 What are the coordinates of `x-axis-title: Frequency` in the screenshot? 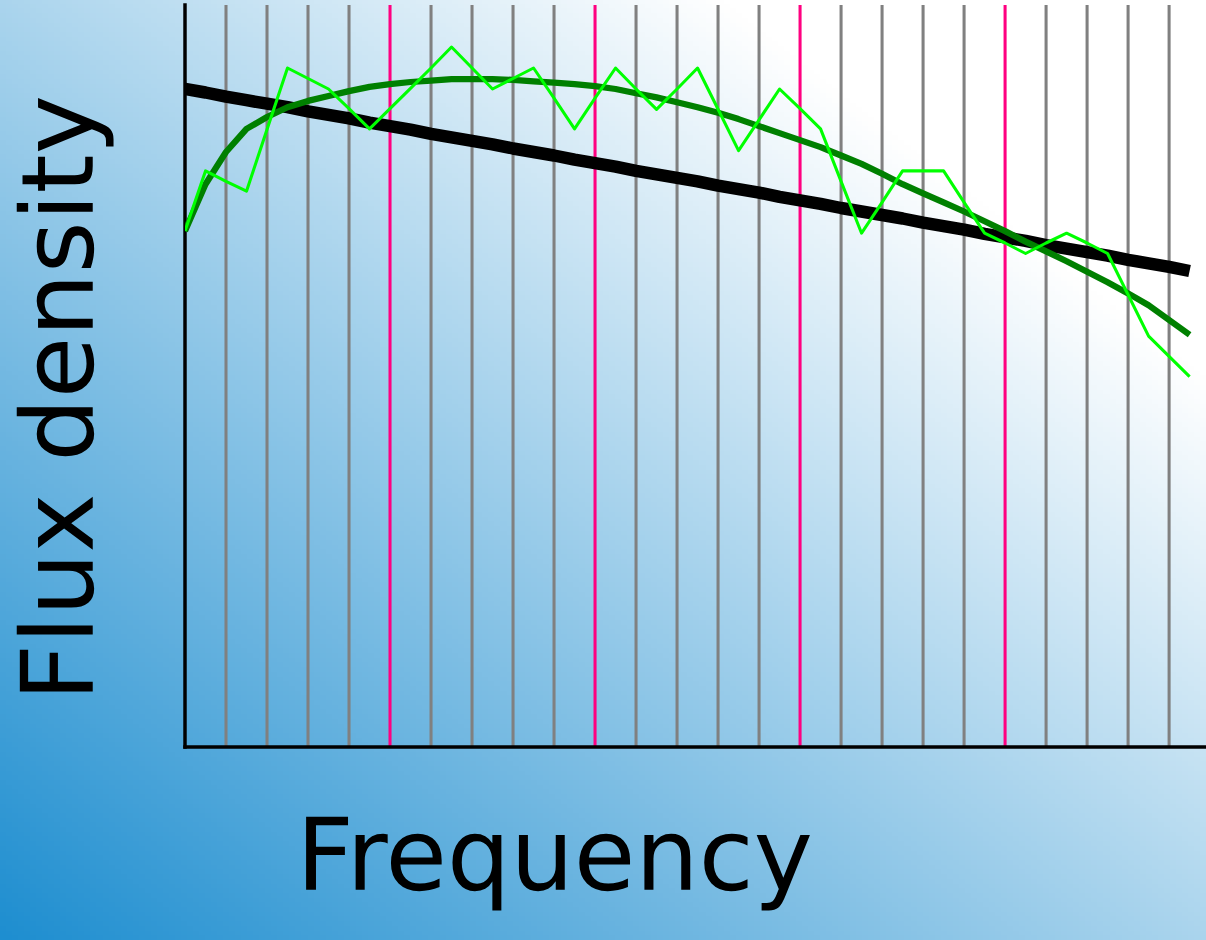 It's located at (558, 863).